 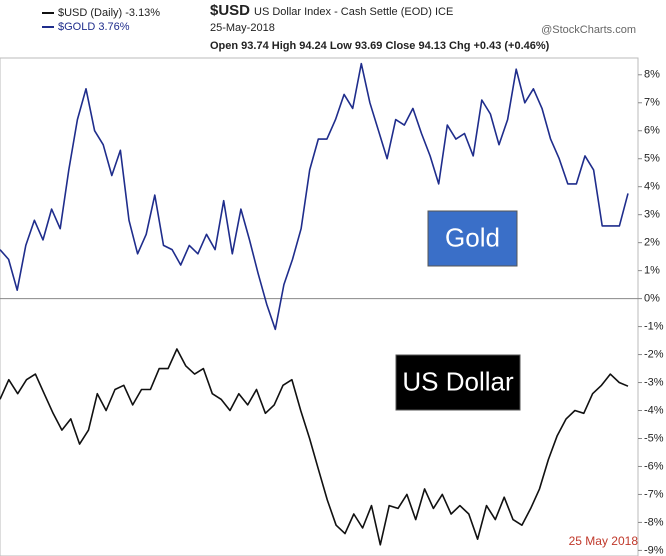 I want to click on y-tick-label: -9%, so click(x=654, y=550).